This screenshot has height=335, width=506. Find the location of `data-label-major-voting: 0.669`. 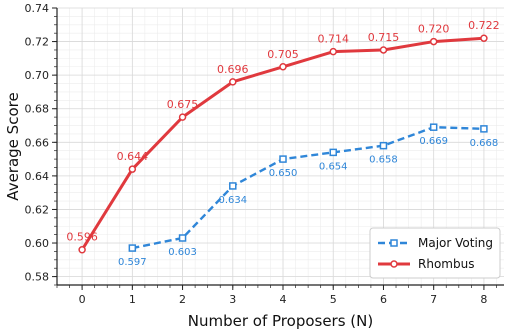

data-label-major-voting: 0.669 is located at coordinates (433, 141).